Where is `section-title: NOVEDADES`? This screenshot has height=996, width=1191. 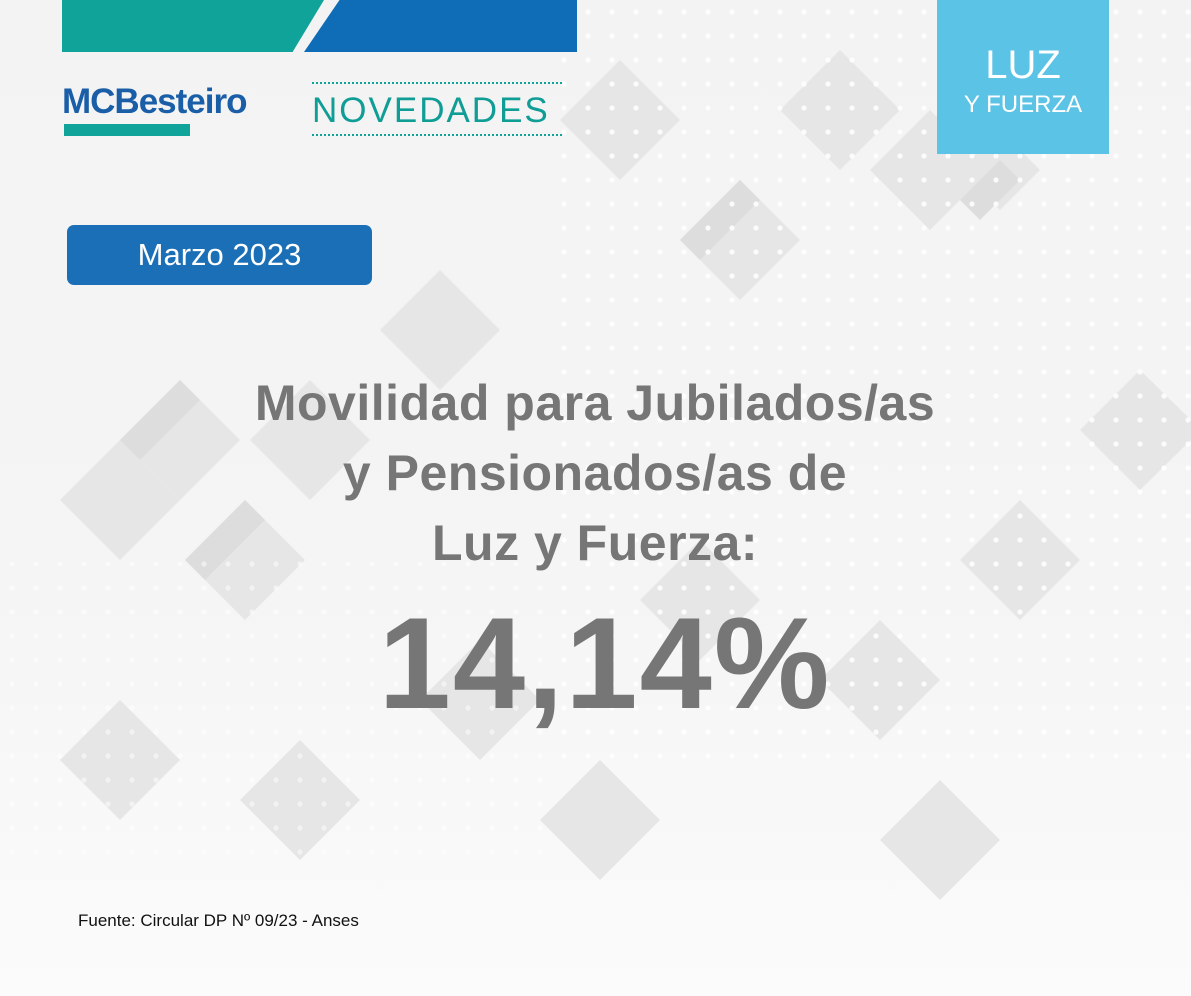
section-title: NOVEDADES is located at coordinates (437, 109).